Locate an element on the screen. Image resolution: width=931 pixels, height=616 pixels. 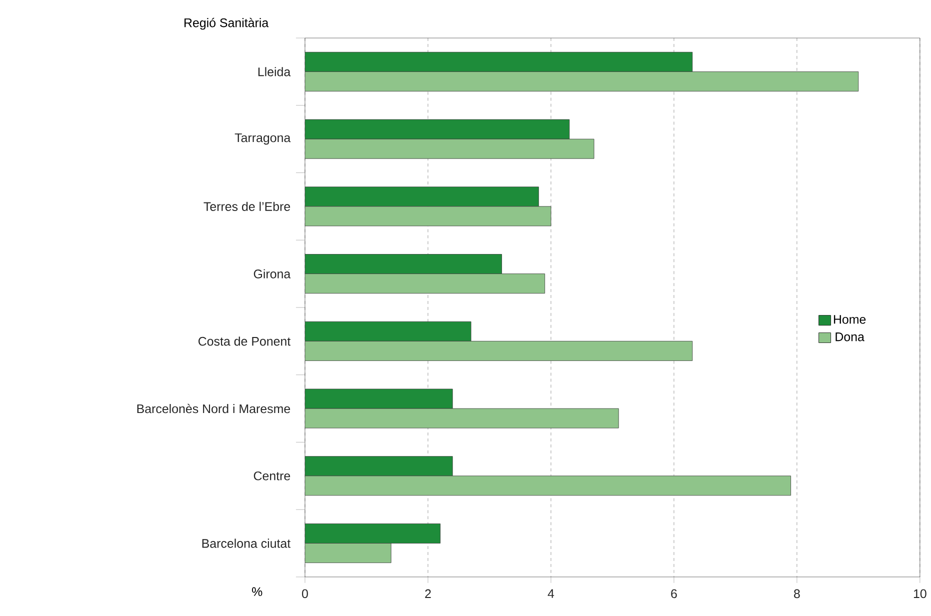
x-tick-label: 6 is located at coordinates (674, 593).